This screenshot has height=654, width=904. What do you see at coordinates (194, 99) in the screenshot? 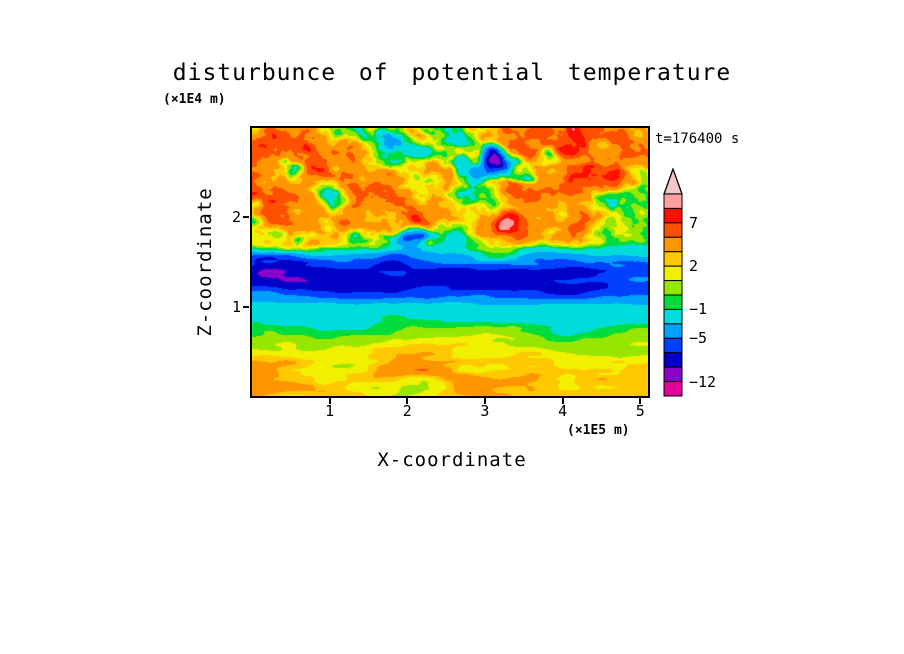
I see `y-axis-unit-label: (×1E4 m)` at bounding box center [194, 99].